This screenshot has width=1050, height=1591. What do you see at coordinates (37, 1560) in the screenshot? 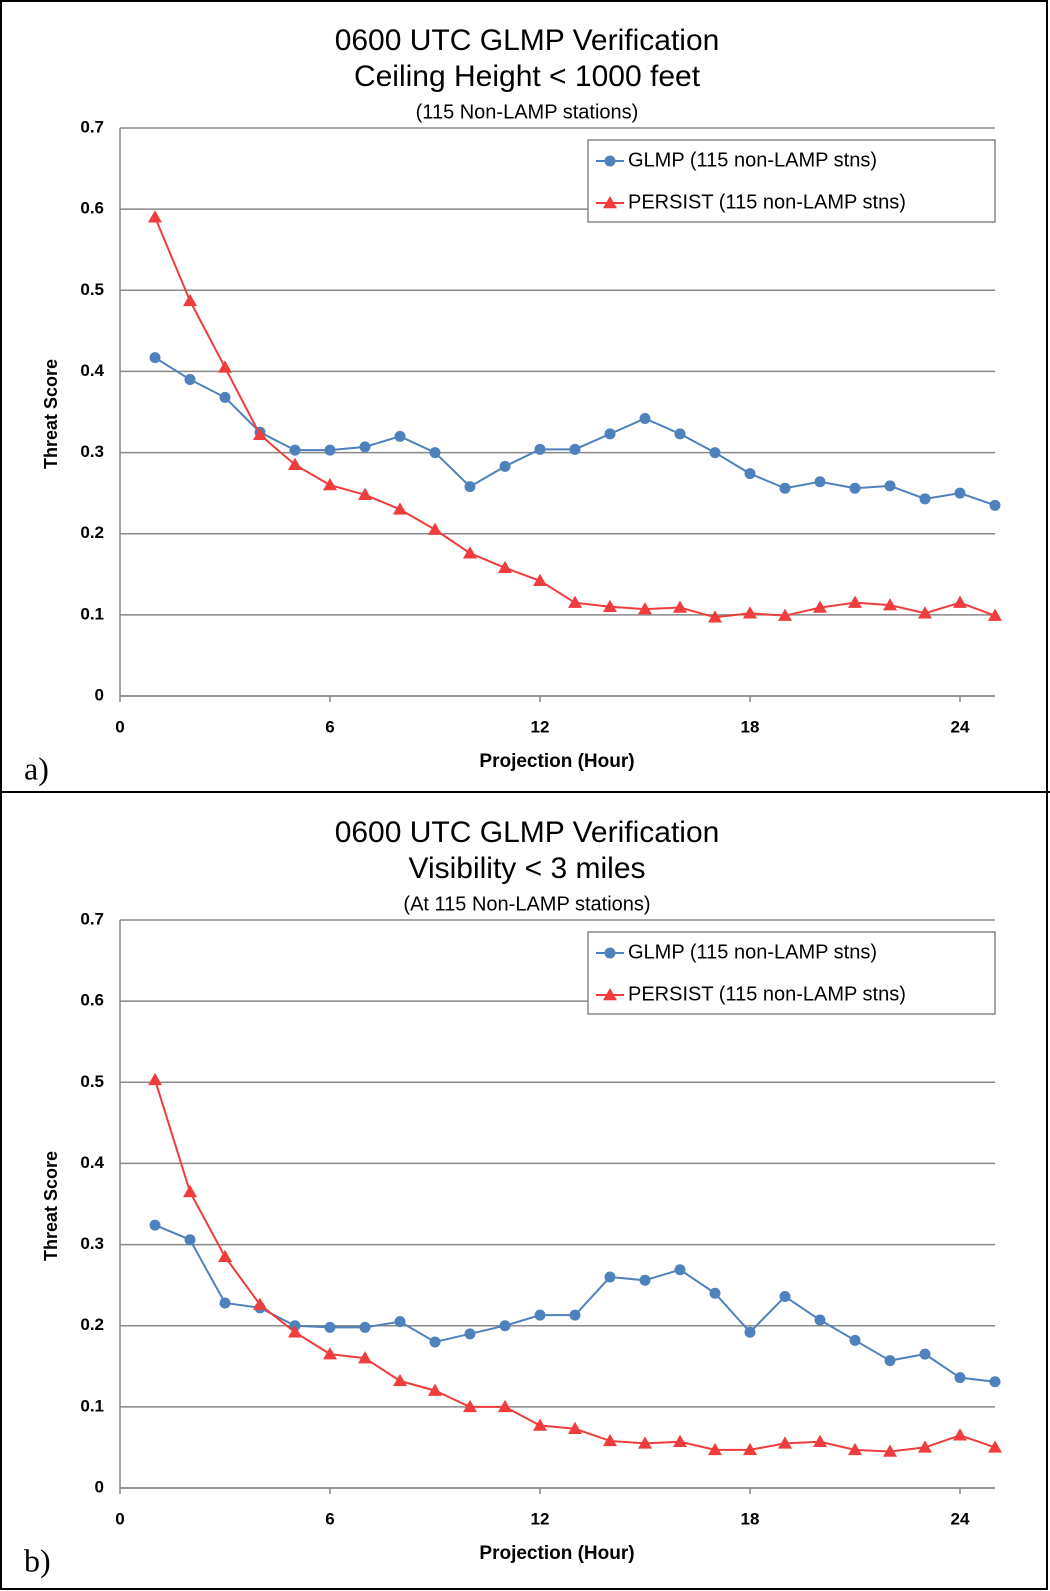
I see `panel-label: b)` at bounding box center [37, 1560].